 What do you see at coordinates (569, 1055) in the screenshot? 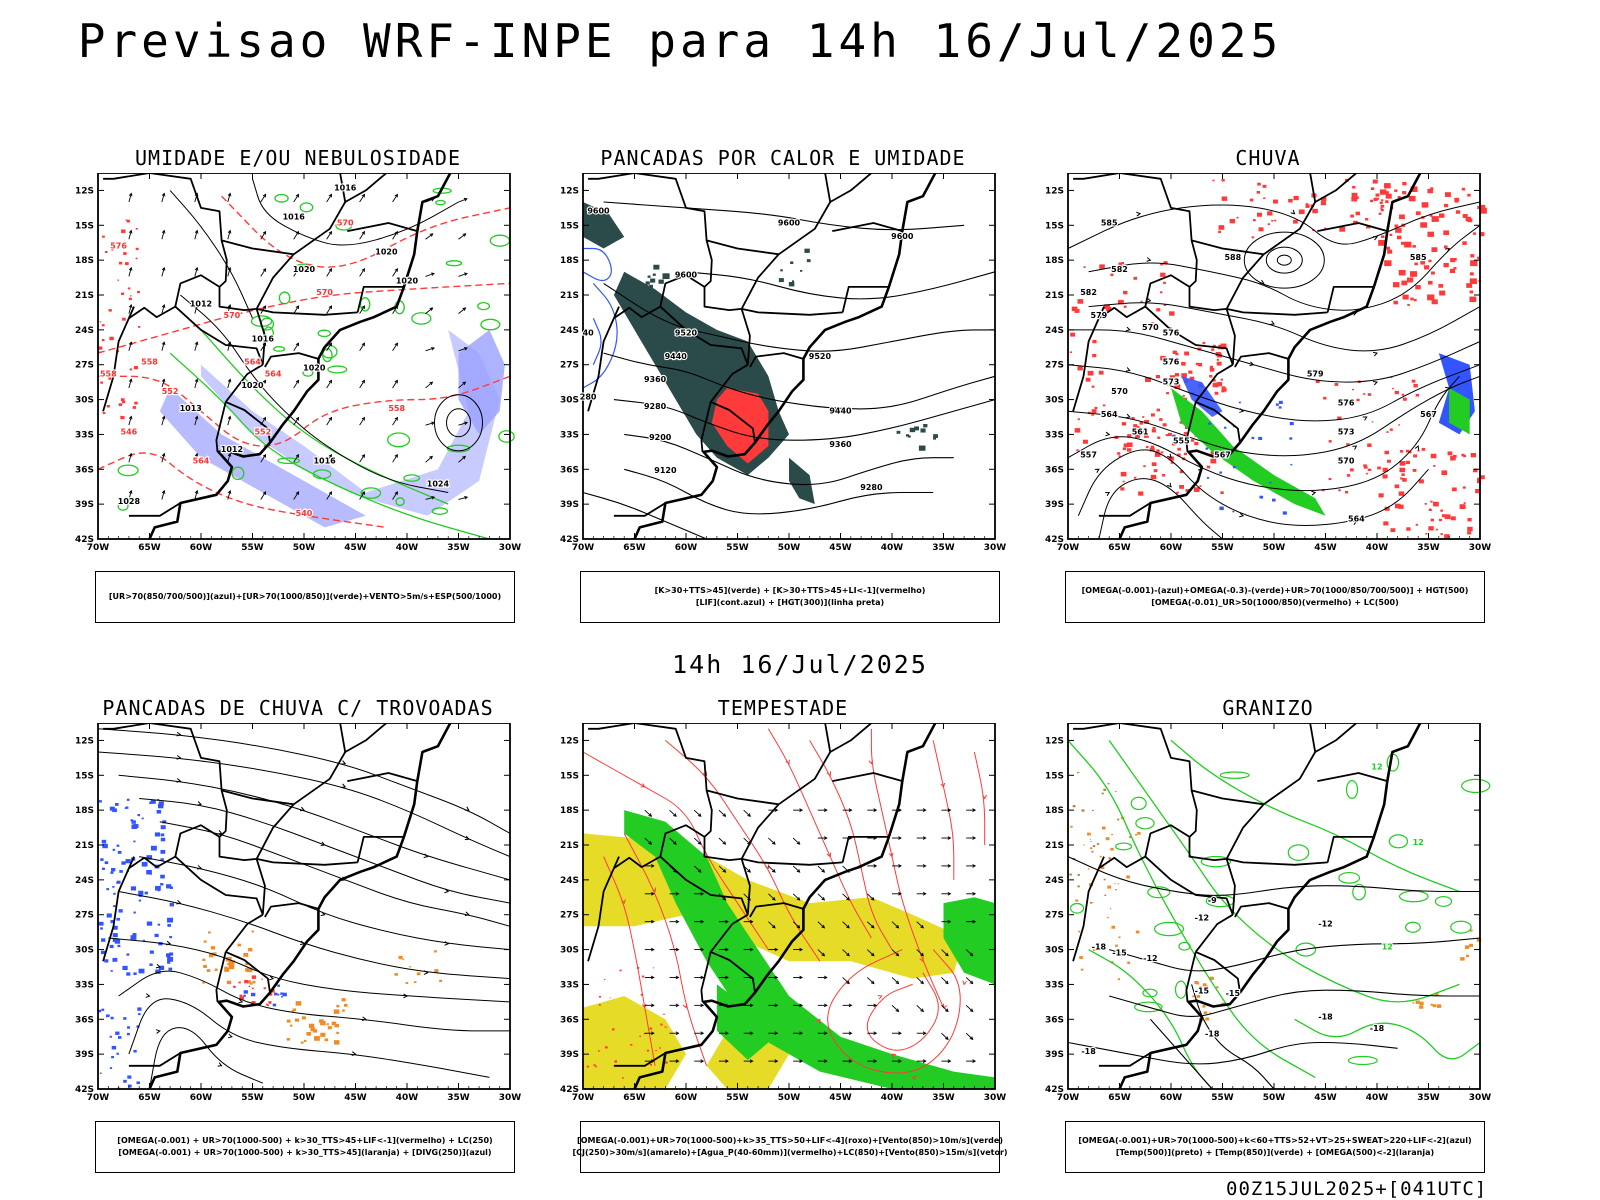
I see `lat-label: 39S` at bounding box center [569, 1055].